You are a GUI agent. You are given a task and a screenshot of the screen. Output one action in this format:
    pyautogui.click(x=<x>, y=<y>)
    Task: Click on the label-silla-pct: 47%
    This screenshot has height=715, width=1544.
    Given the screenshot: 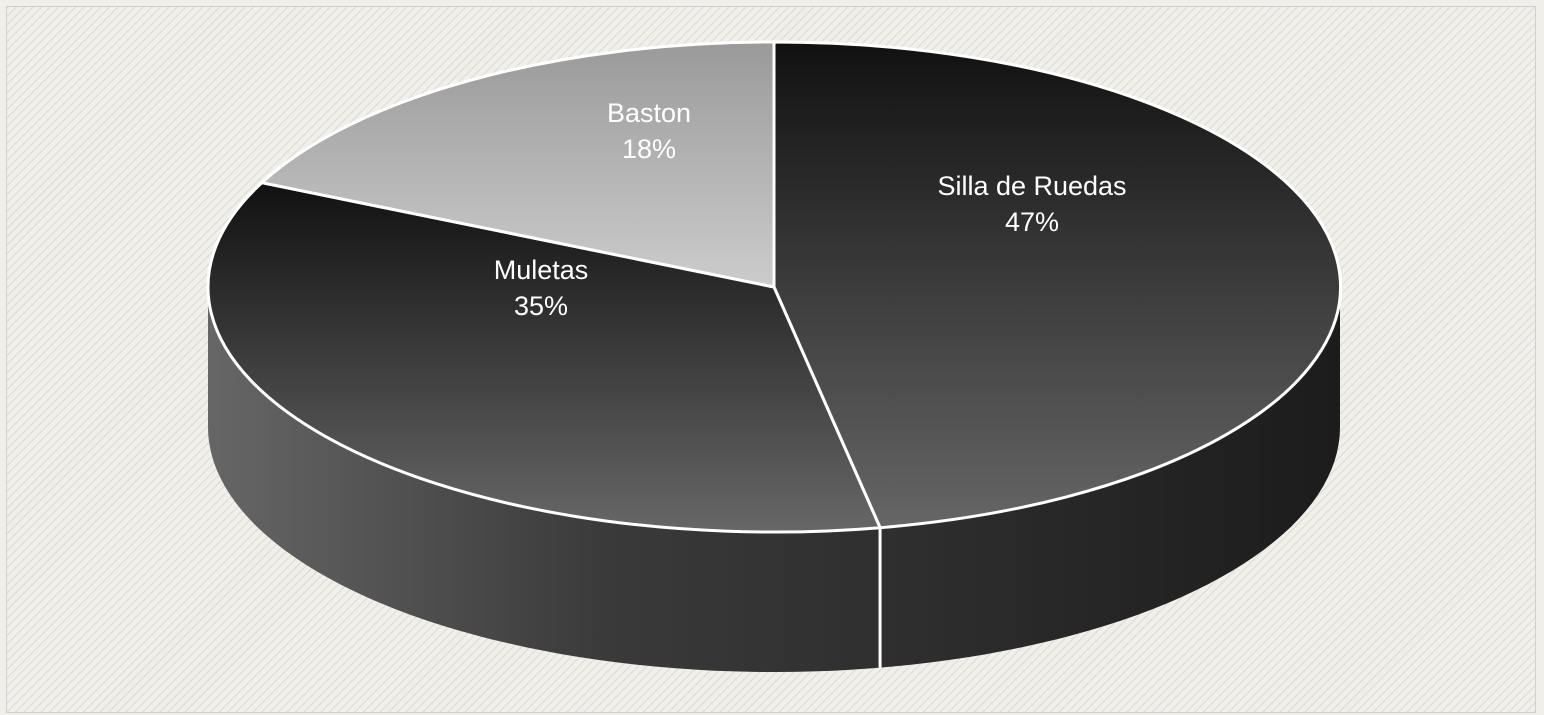 What is the action you would take?
    pyautogui.click(x=1032, y=222)
    